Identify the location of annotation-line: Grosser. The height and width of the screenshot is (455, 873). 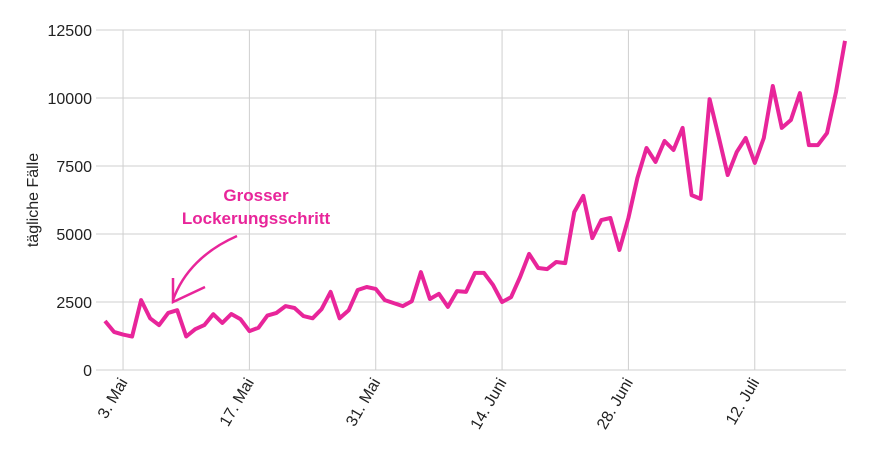
(256, 195).